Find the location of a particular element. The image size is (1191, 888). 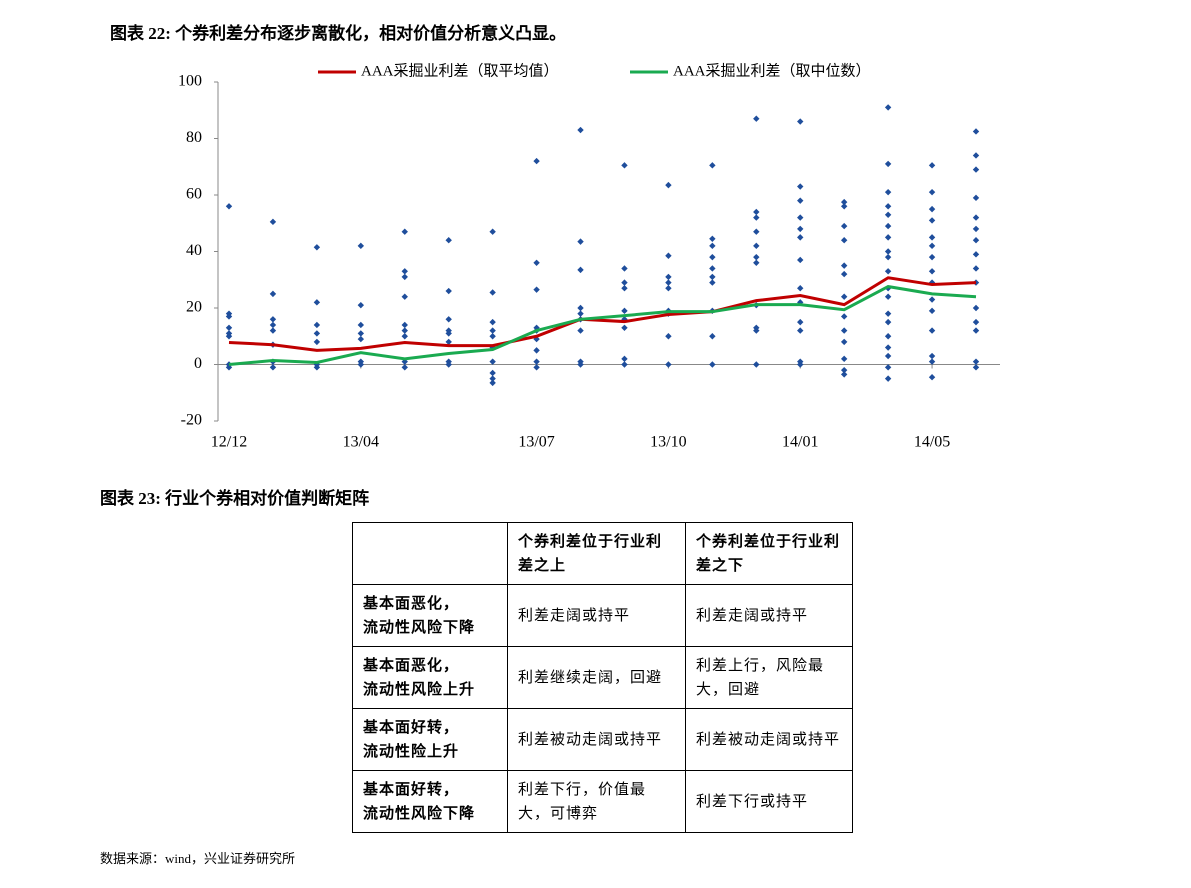

table-row: 基本面好转， 流动性险上升 利差被动走阔或持平 利差被动走阔或持平 is located at coordinates (602, 739).